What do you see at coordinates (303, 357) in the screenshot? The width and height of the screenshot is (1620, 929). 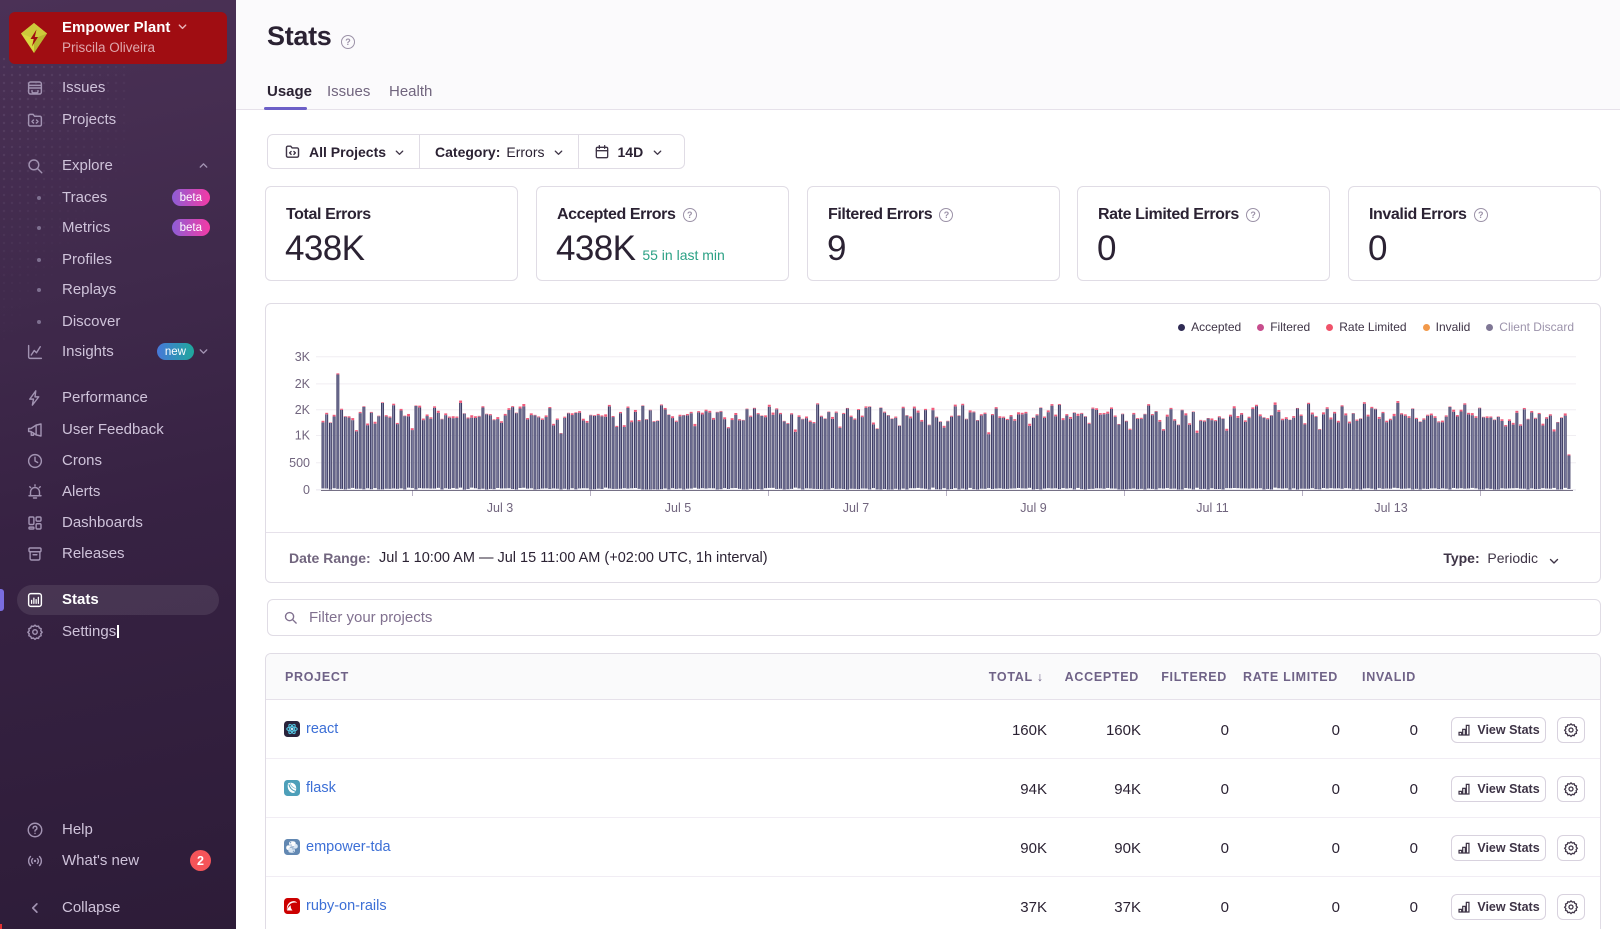 I see `svg-text: 3K` at bounding box center [303, 357].